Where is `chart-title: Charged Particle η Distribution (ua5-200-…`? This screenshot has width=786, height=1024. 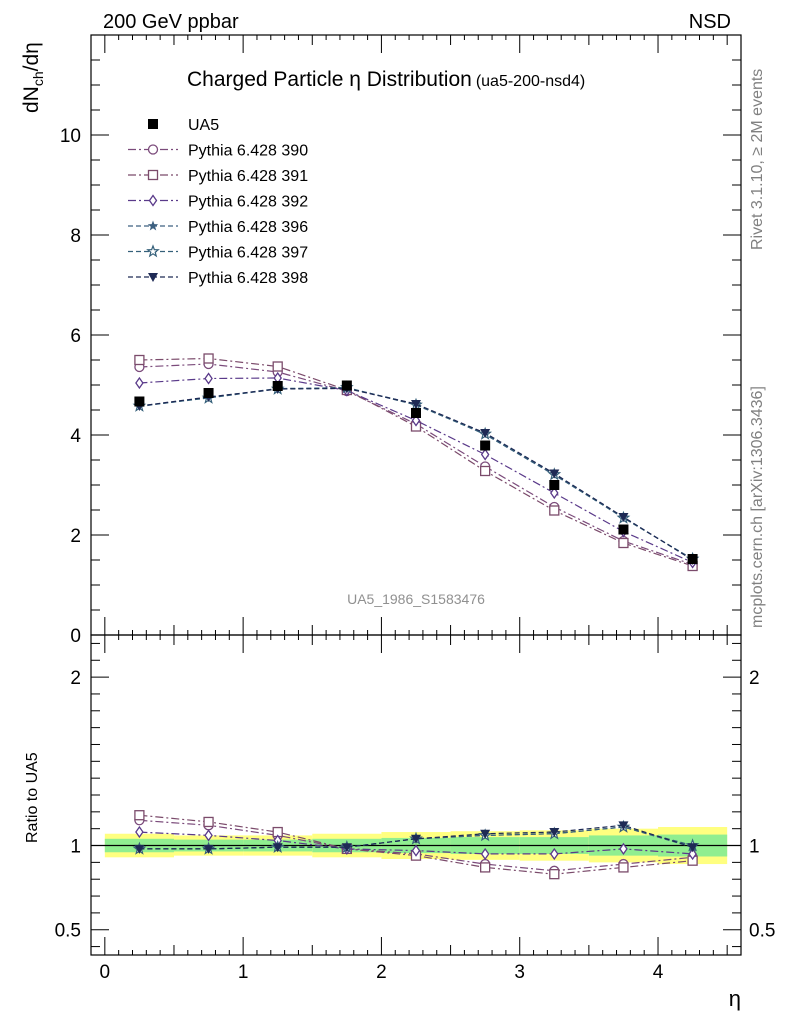 chart-title: Charged Particle η Distribution (ua5-200-… is located at coordinates (386, 79).